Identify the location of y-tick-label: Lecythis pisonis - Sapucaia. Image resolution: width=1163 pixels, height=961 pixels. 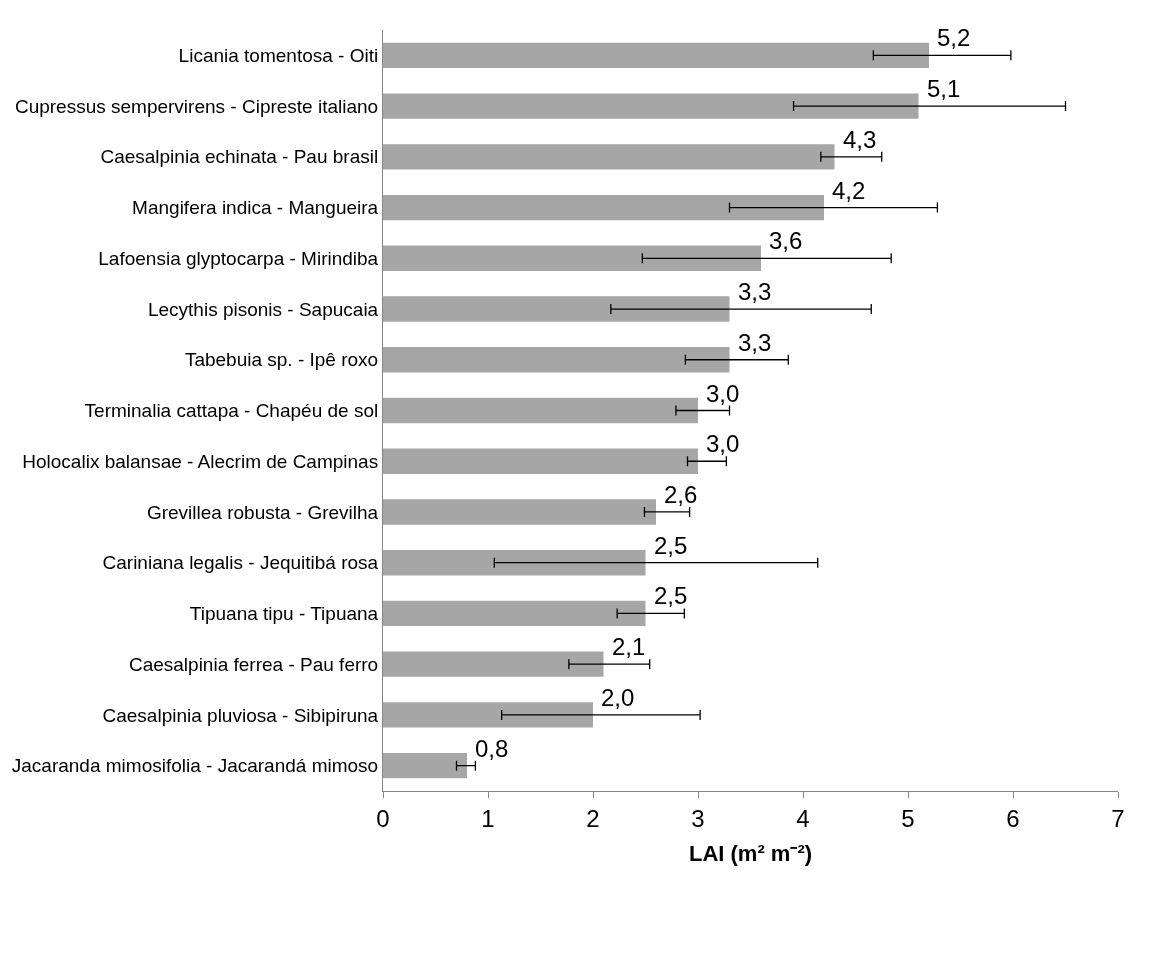
(263, 309).